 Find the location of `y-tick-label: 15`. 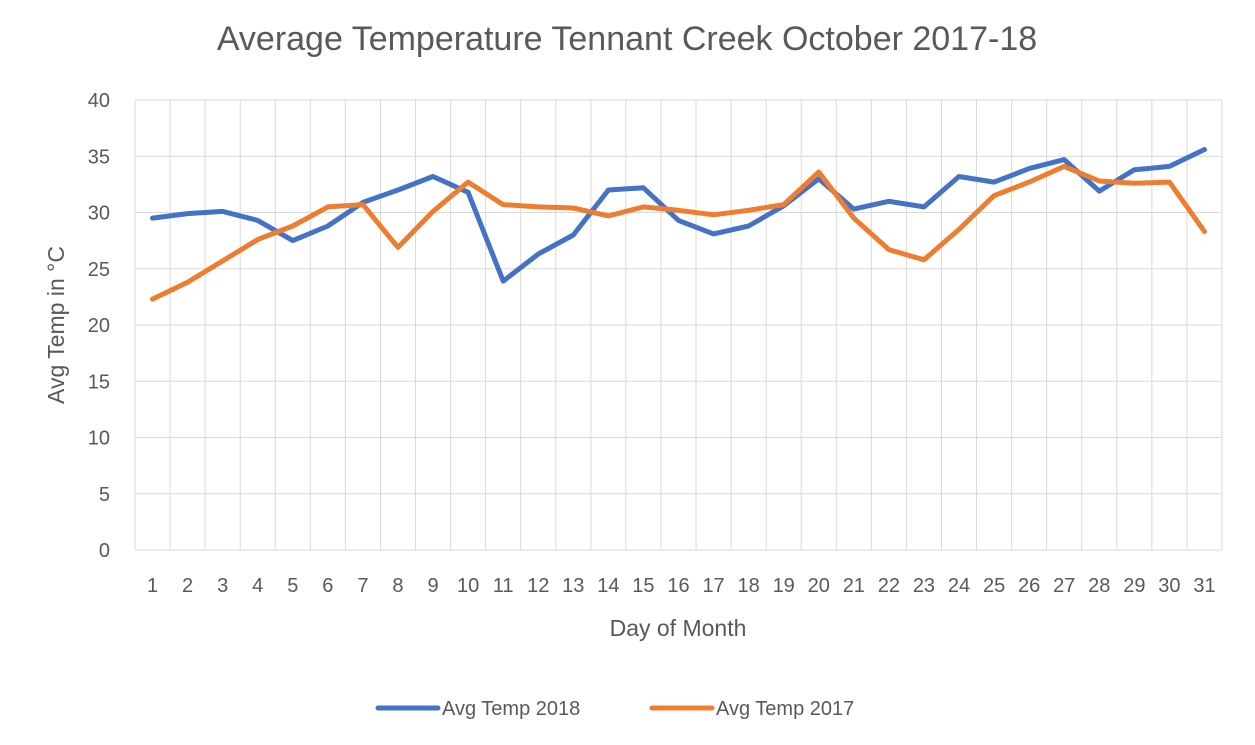

y-tick-label: 15 is located at coordinates (99, 382).